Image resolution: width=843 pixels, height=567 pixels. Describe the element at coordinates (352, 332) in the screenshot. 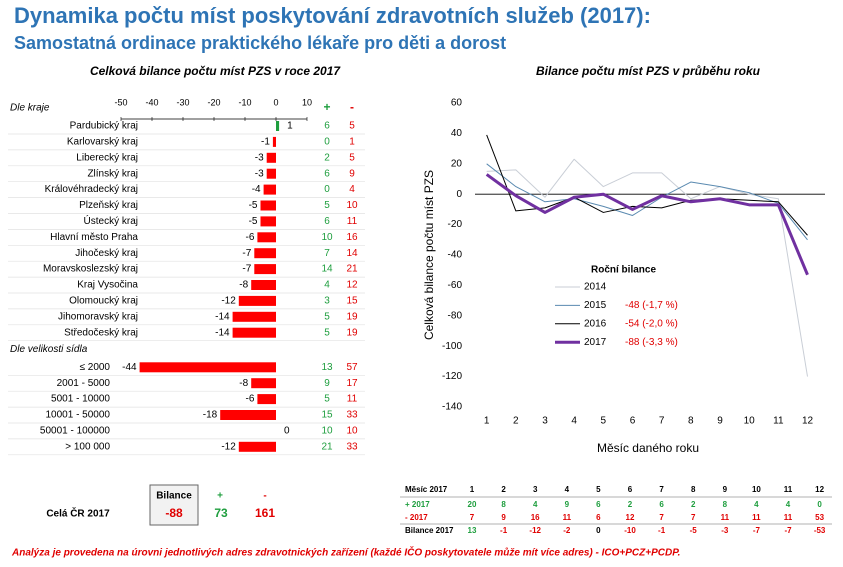

I see `minus-value: 19` at that location.